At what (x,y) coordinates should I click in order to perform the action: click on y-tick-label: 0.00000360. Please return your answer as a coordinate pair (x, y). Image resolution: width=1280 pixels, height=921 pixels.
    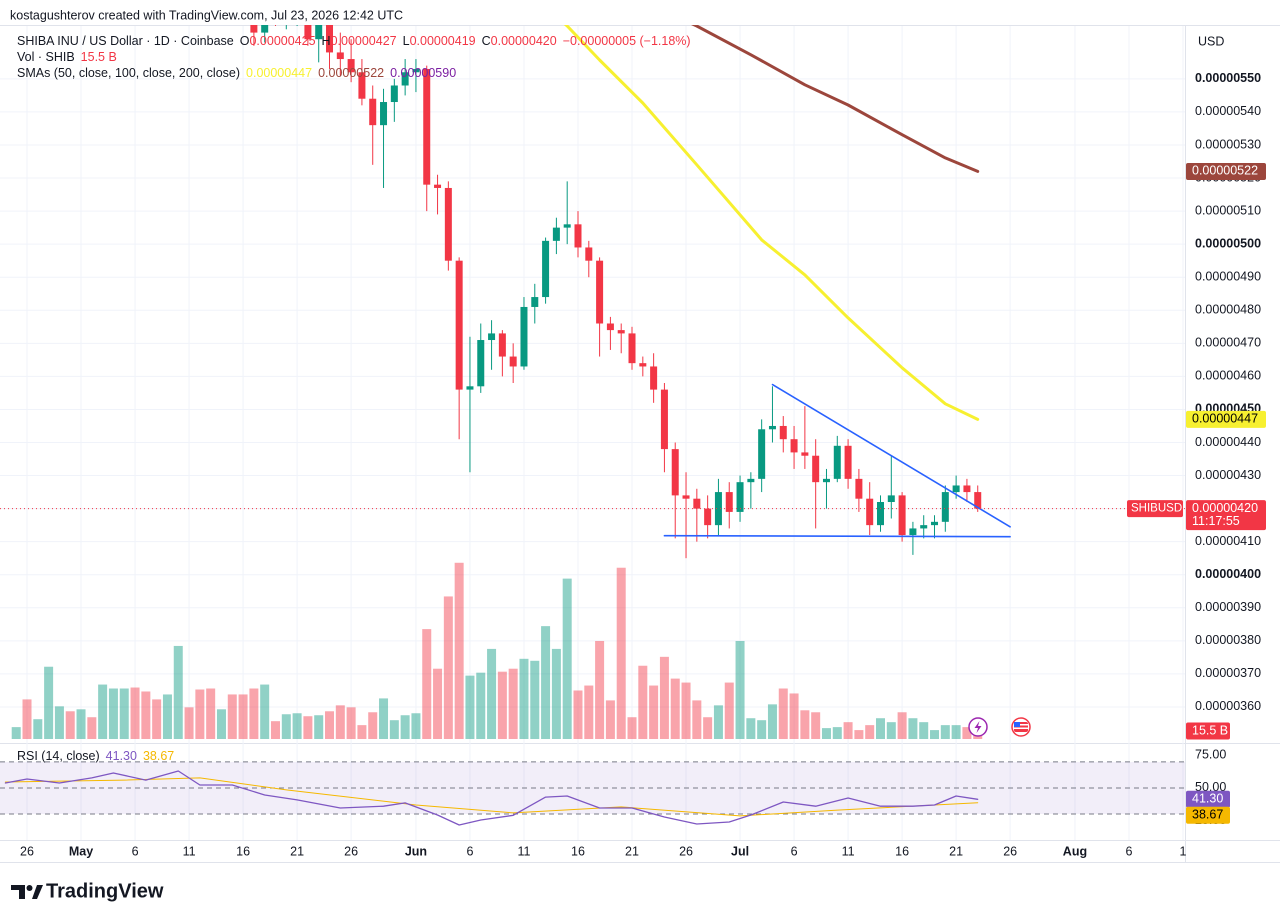
    Looking at the image, I should click on (1228, 706).